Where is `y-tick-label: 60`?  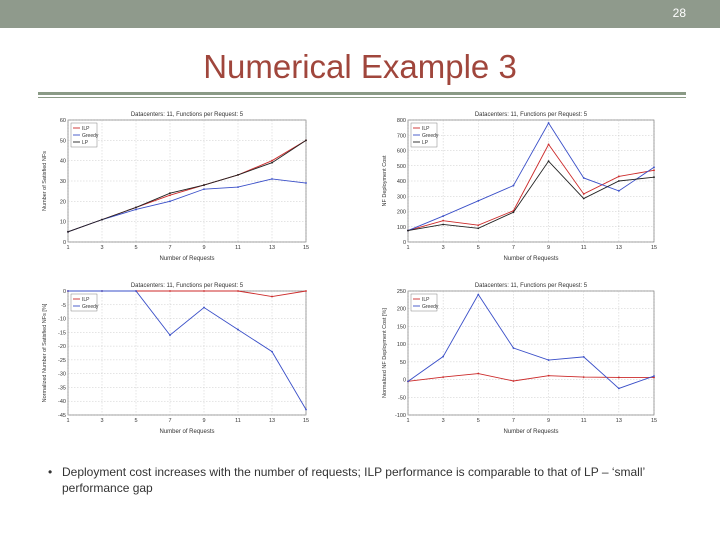
y-tick-label: 60 is located at coordinates (63, 121).